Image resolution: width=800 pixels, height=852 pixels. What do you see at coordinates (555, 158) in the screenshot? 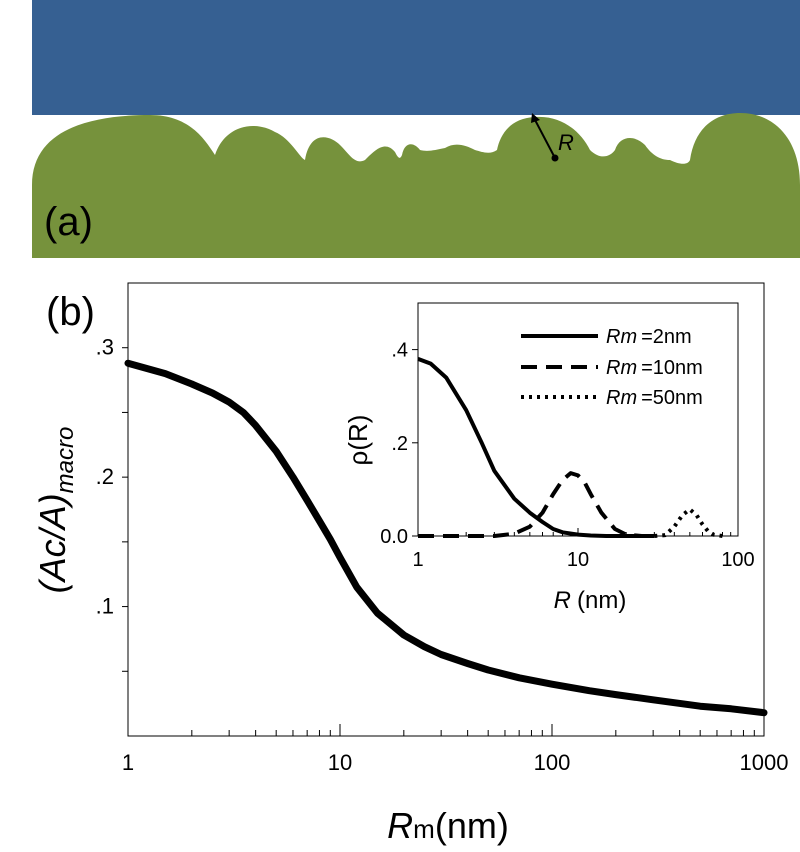
I see `radius-center-dot` at bounding box center [555, 158].